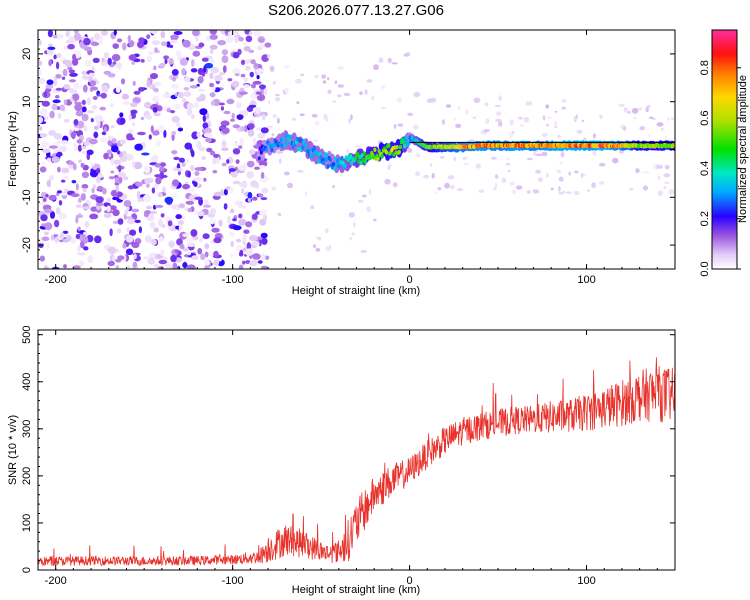 The image size is (750, 600). I want to click on x-tick-label: -100, so click(233, 581).